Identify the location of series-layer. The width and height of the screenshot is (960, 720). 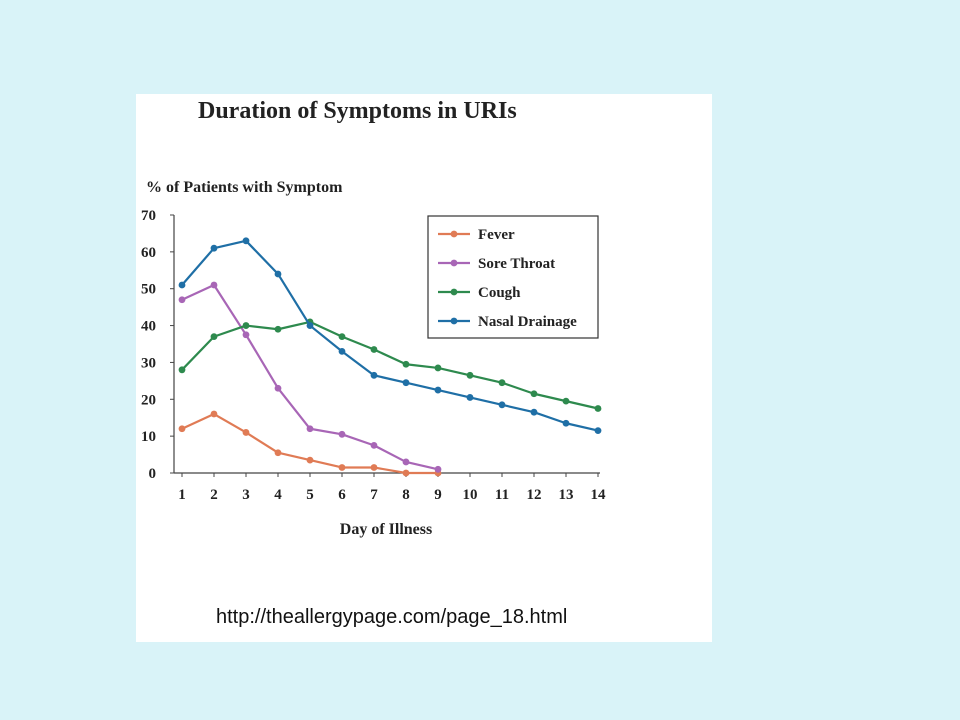
(390, 357).